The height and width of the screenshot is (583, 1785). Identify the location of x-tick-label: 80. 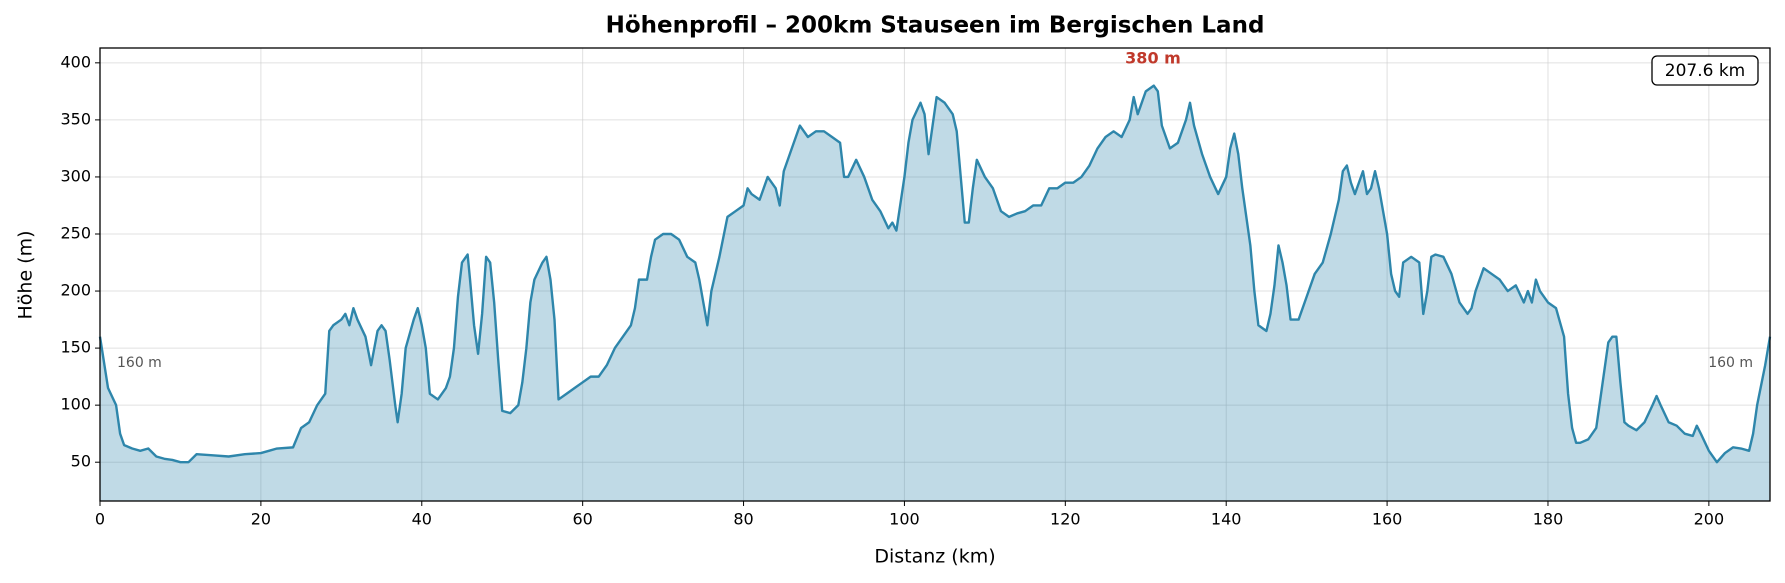
(743, 519).